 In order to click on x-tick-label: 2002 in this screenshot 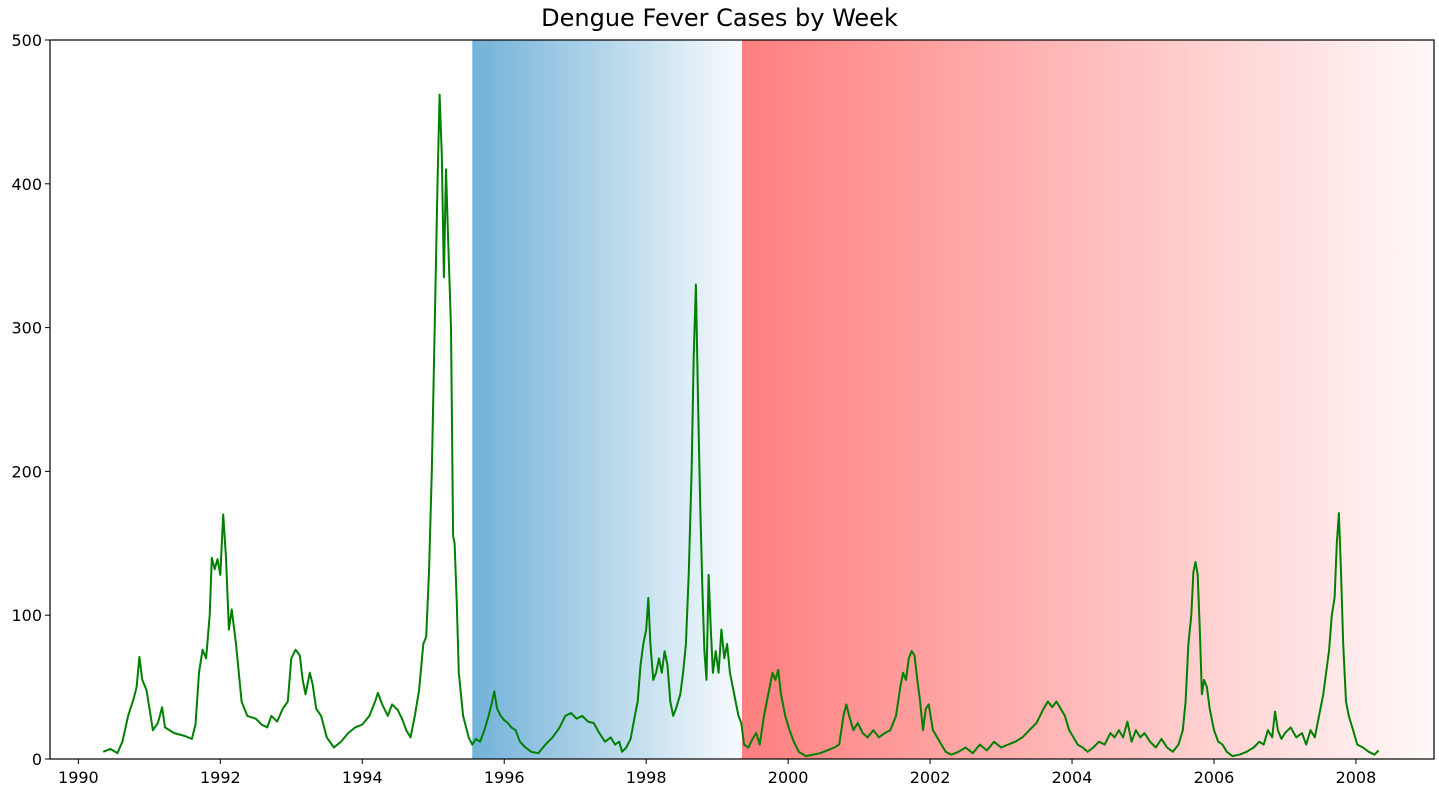, I will do `click(930, 777)`.